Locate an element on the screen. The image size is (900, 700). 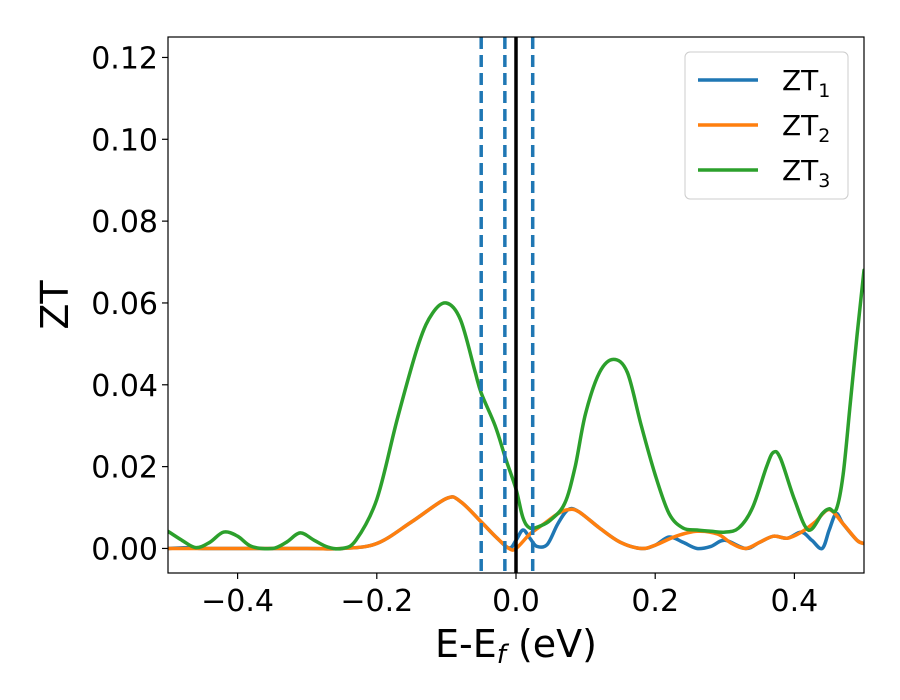
x-axis-title: E-Ef (eV) is located at coordinates (516, 646).